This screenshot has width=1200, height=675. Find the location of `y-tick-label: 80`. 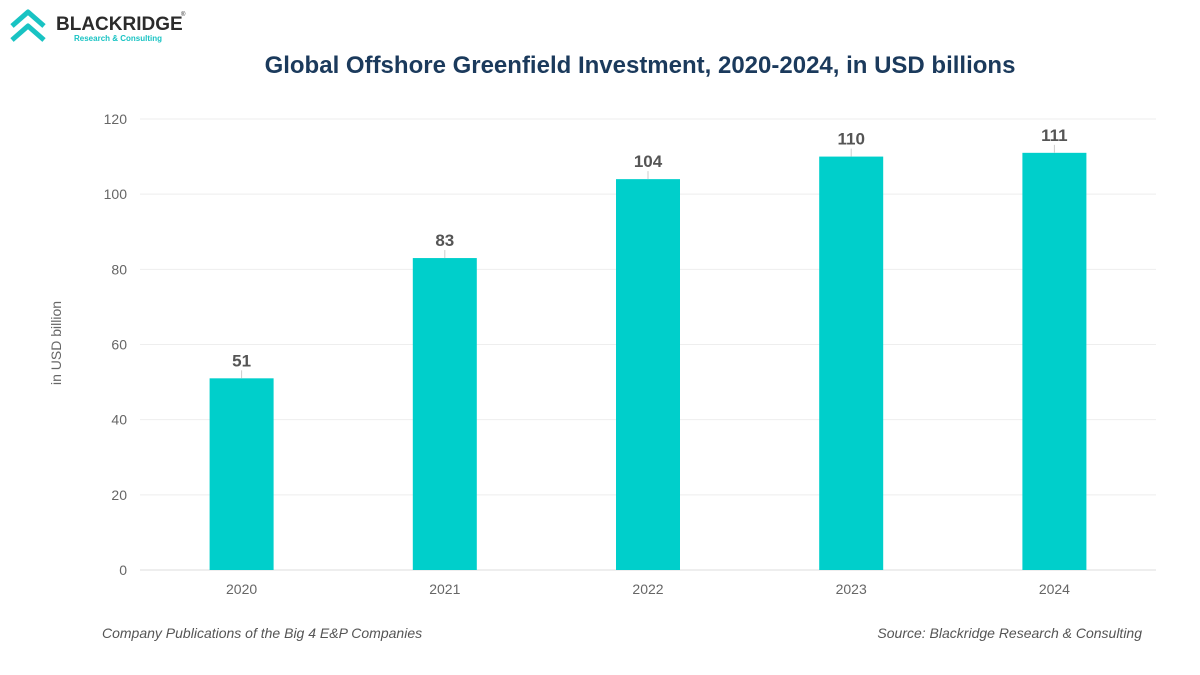

y-tick-label: 80 is located at coordinates (119, 269).